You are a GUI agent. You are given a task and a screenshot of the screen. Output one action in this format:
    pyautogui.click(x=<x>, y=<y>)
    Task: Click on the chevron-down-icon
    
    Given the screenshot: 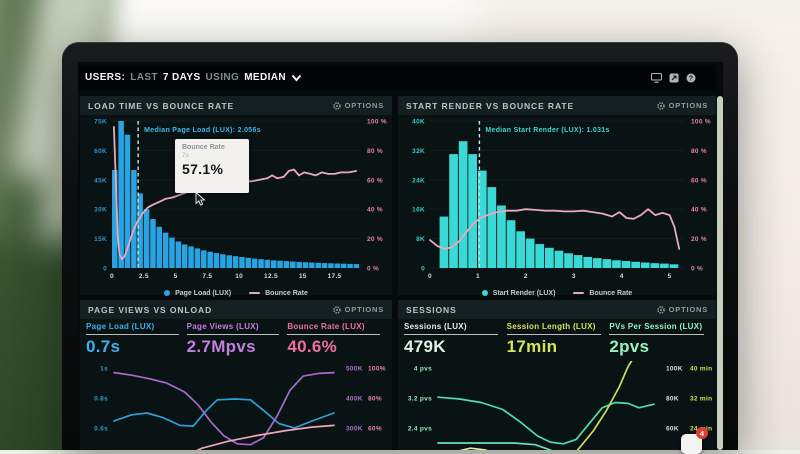 What is the action you would take?
    pyautogui.click(x=296, y=78)
    